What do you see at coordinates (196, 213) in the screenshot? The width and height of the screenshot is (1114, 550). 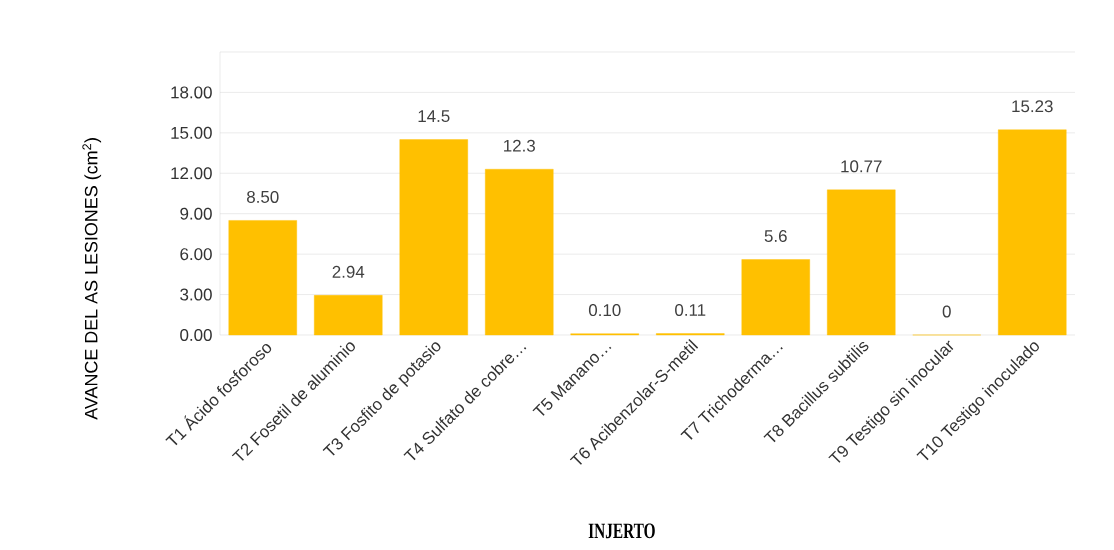 I see `y-tick-label: 9.00` at bounding box center [196, 213].